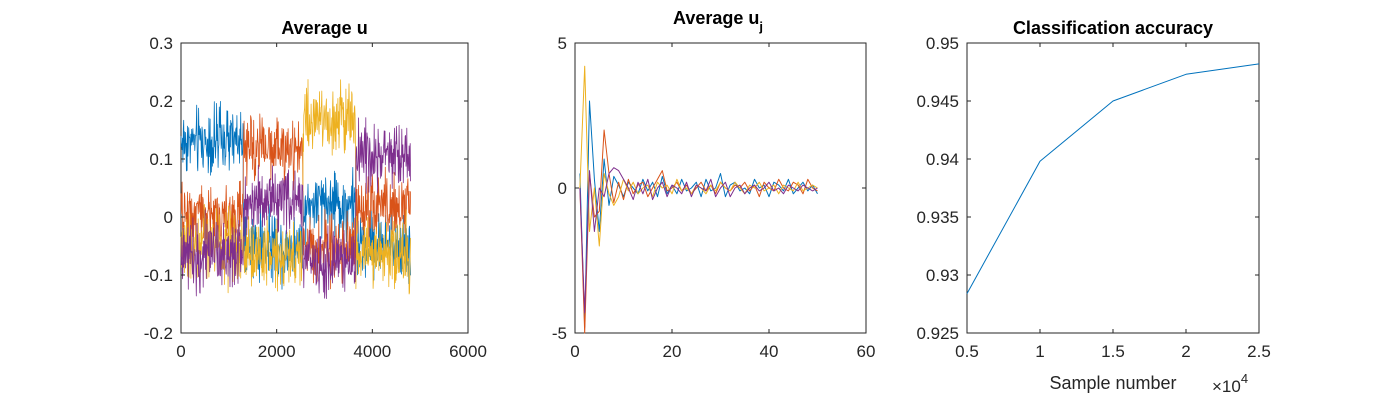 This screenshot has width=1400, height=400. Describe the element at coordinates (1226, 386) in the screenshot. I see `x-axis-exponent-base: ×10` at that location.